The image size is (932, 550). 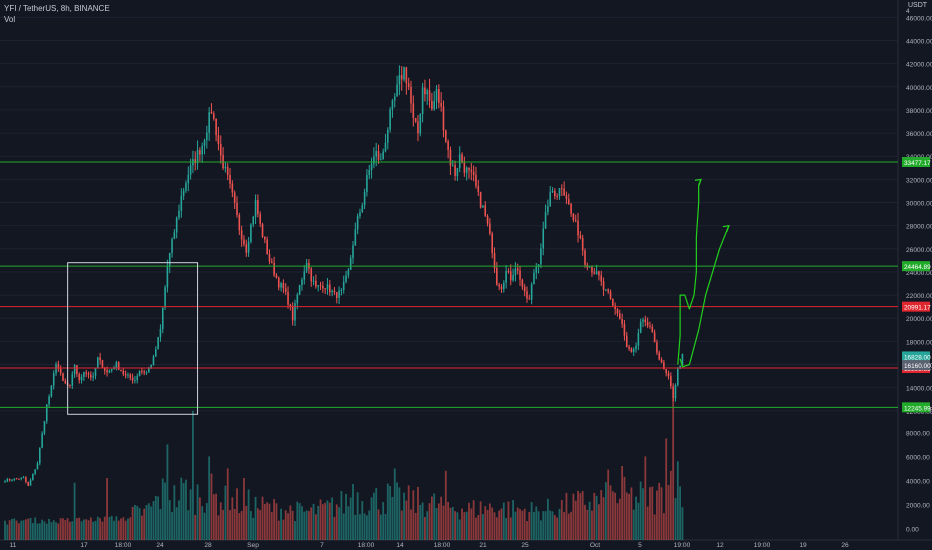 I want to click on hand-drawn-arrows, so click(x=703, y=273).